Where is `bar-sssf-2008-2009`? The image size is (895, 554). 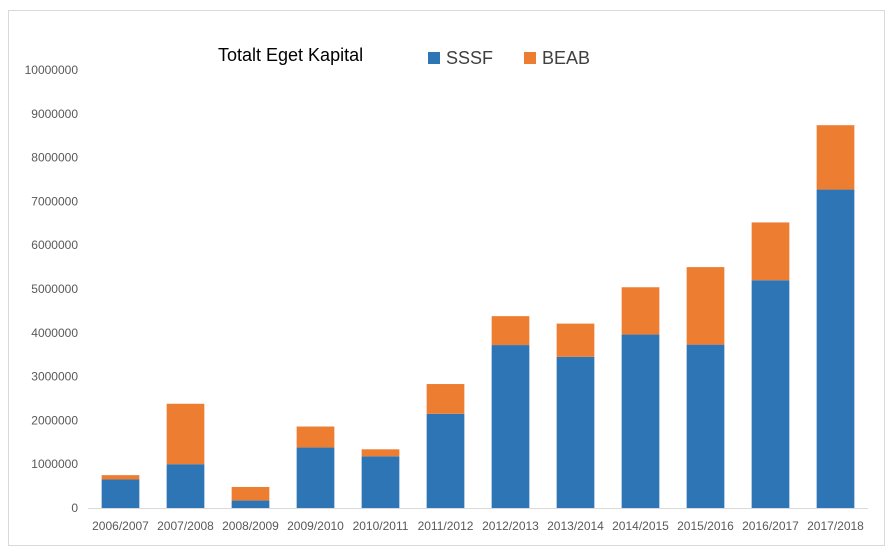
bar-sssf-2008-2009 is located at coordinates (250, 504).